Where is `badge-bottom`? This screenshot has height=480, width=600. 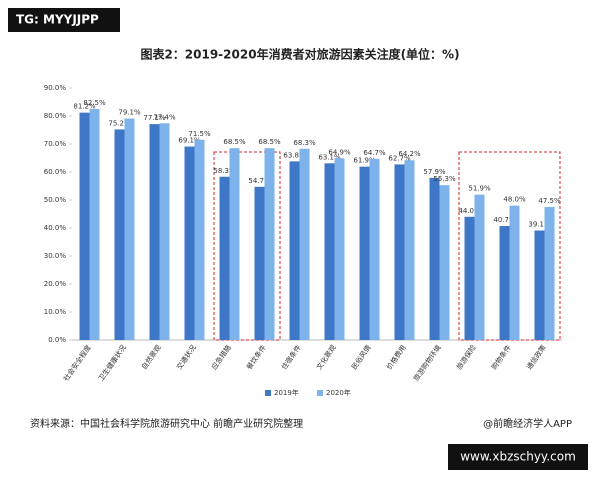
badge-bottom is located at coordinates (518, 457).